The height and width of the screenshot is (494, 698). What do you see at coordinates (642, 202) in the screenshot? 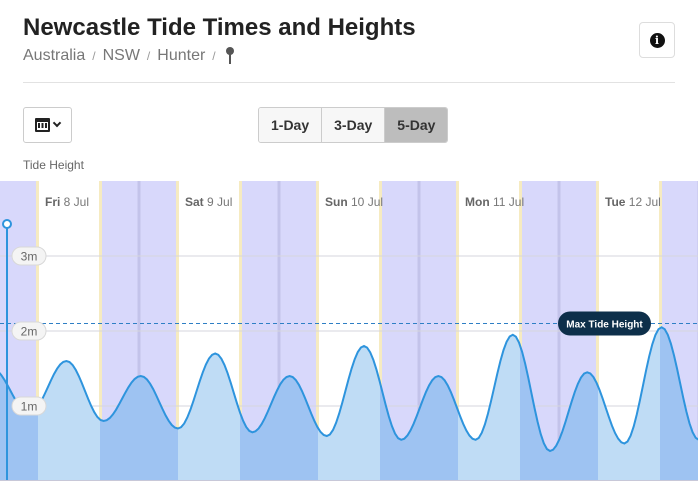
I see `day-label-date: 12 Jul` at bounding box center [642, 202].